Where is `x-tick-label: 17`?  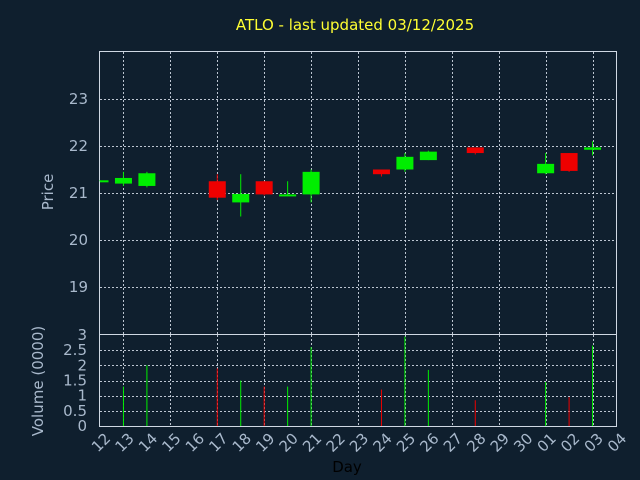 x-tick-label: 17 is located at coordinates (218, 443).